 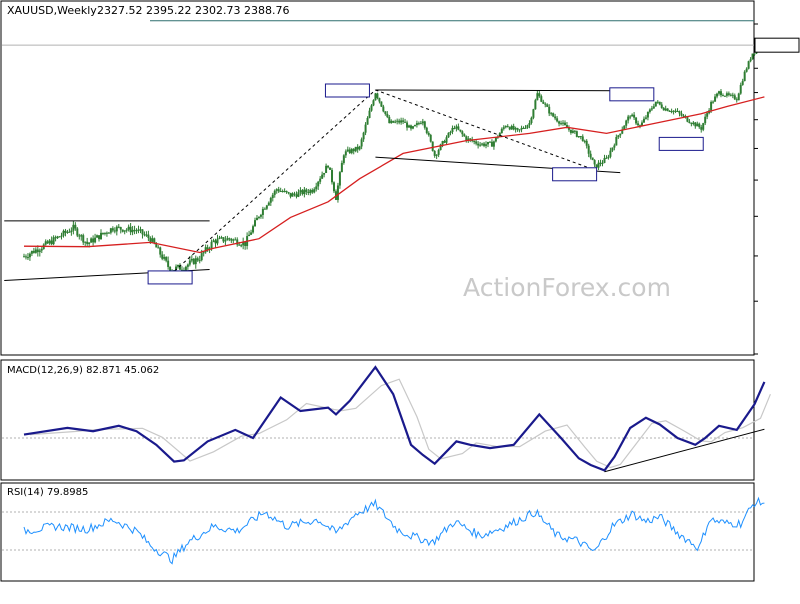 What do you see at coordinates (52, 10) in the screenshot?
I see `symbol-label: XAUUSD,Weekly` at bounding box center [52, 10].